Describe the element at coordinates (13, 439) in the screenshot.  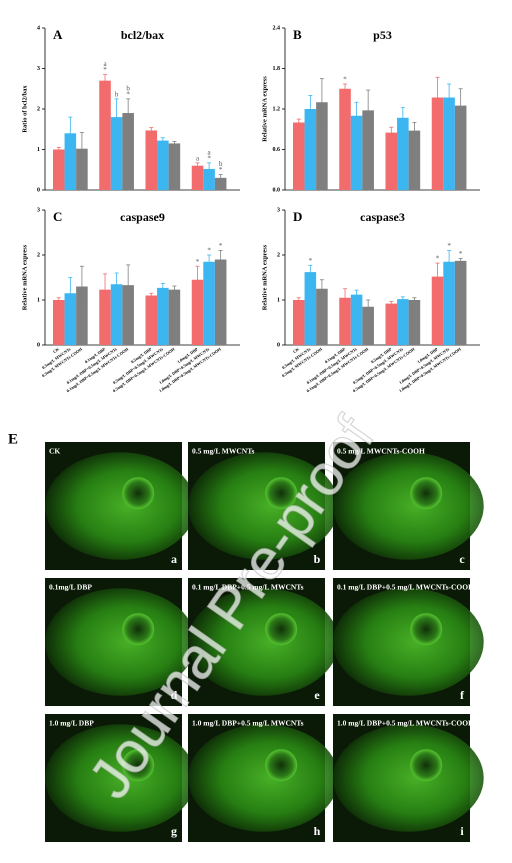
I see `figure-label: E` at that location.